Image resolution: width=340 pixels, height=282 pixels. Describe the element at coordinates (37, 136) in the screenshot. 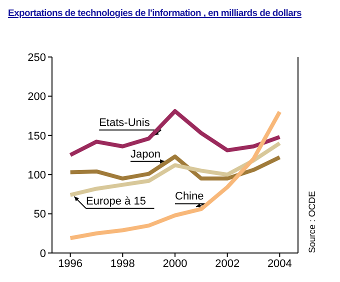

I see `y-tick-label: 150` at that location.